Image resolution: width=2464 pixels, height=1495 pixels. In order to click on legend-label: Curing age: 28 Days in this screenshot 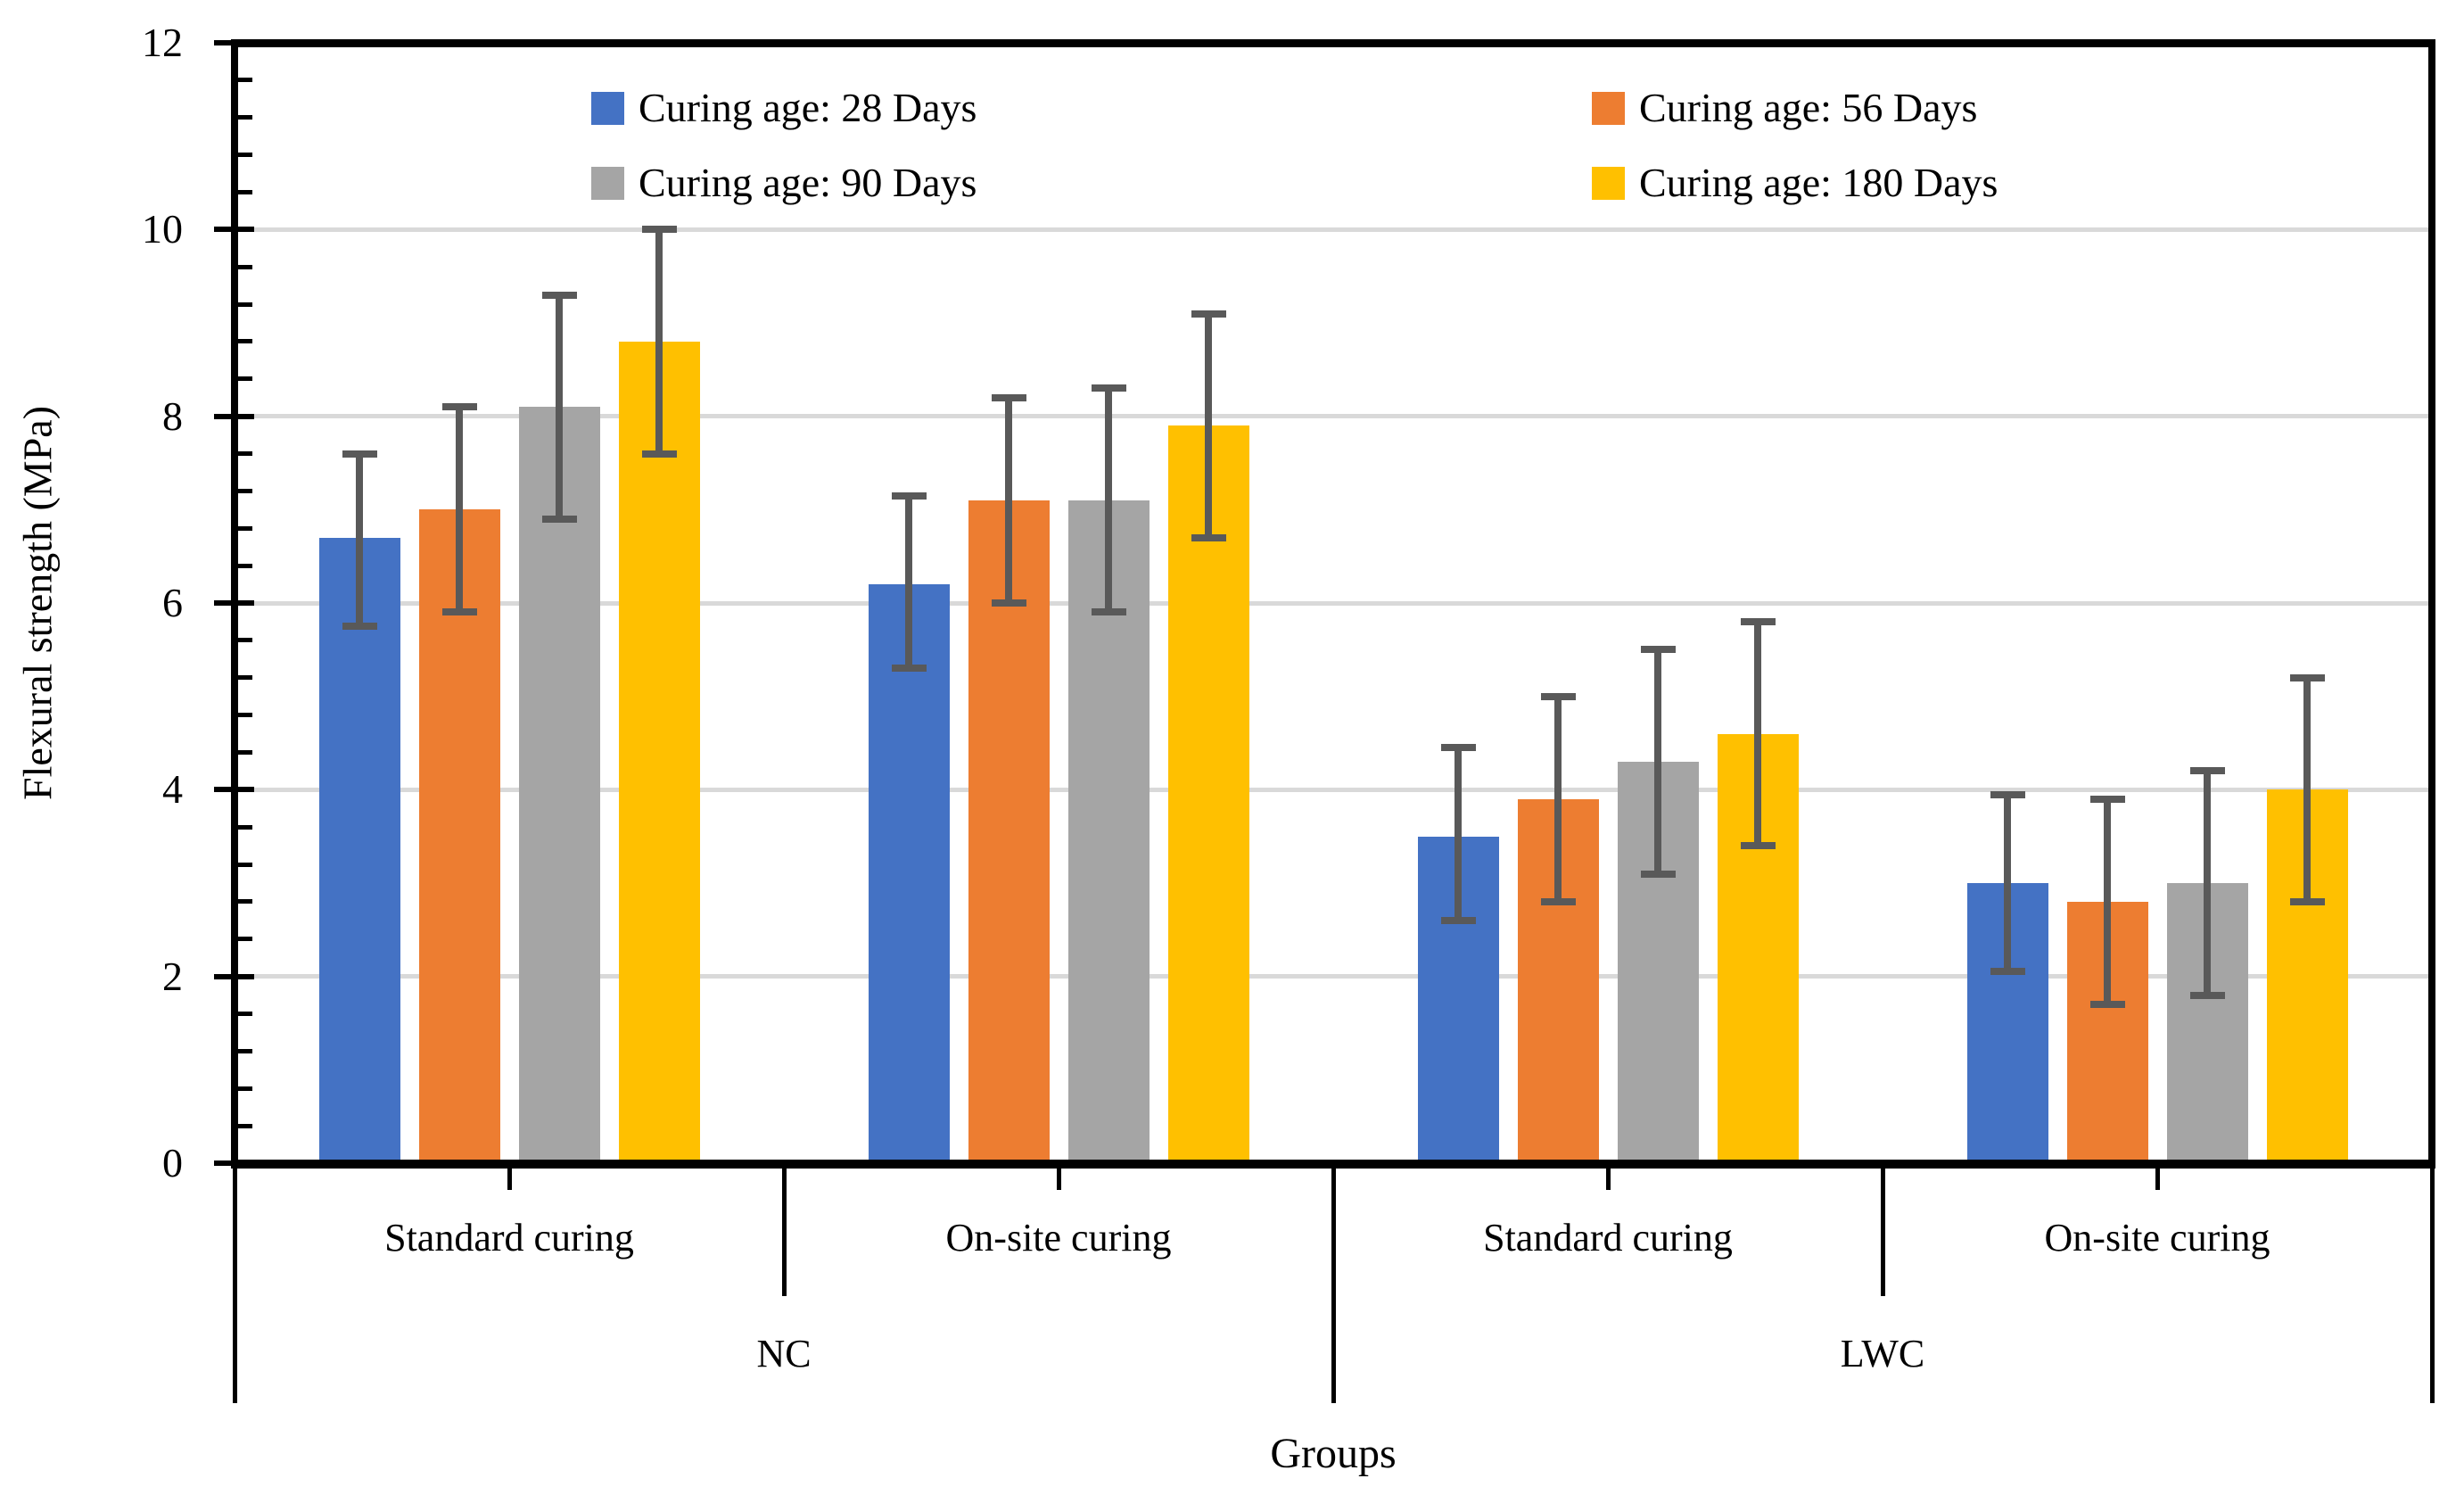, I will do `click(808, 108)`.